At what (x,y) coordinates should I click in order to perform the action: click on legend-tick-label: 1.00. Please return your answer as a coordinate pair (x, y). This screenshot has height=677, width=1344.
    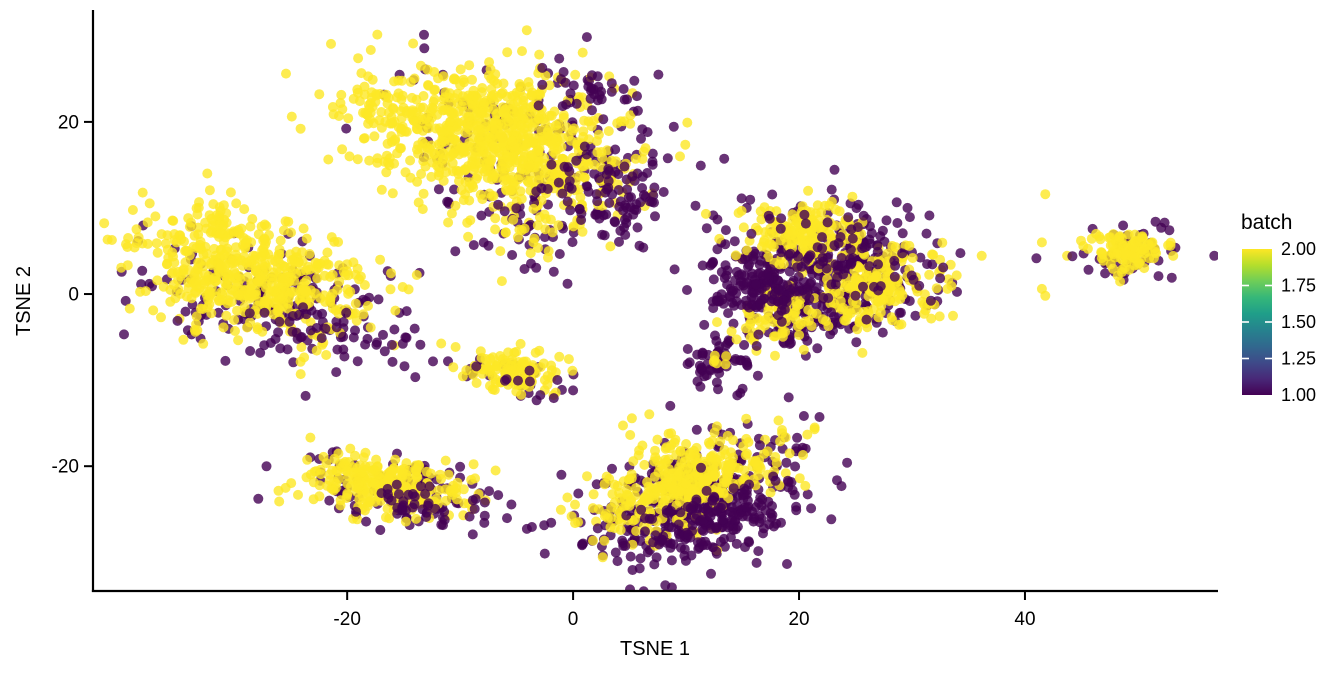
    Looking at the image, I should click on (1298, 395).